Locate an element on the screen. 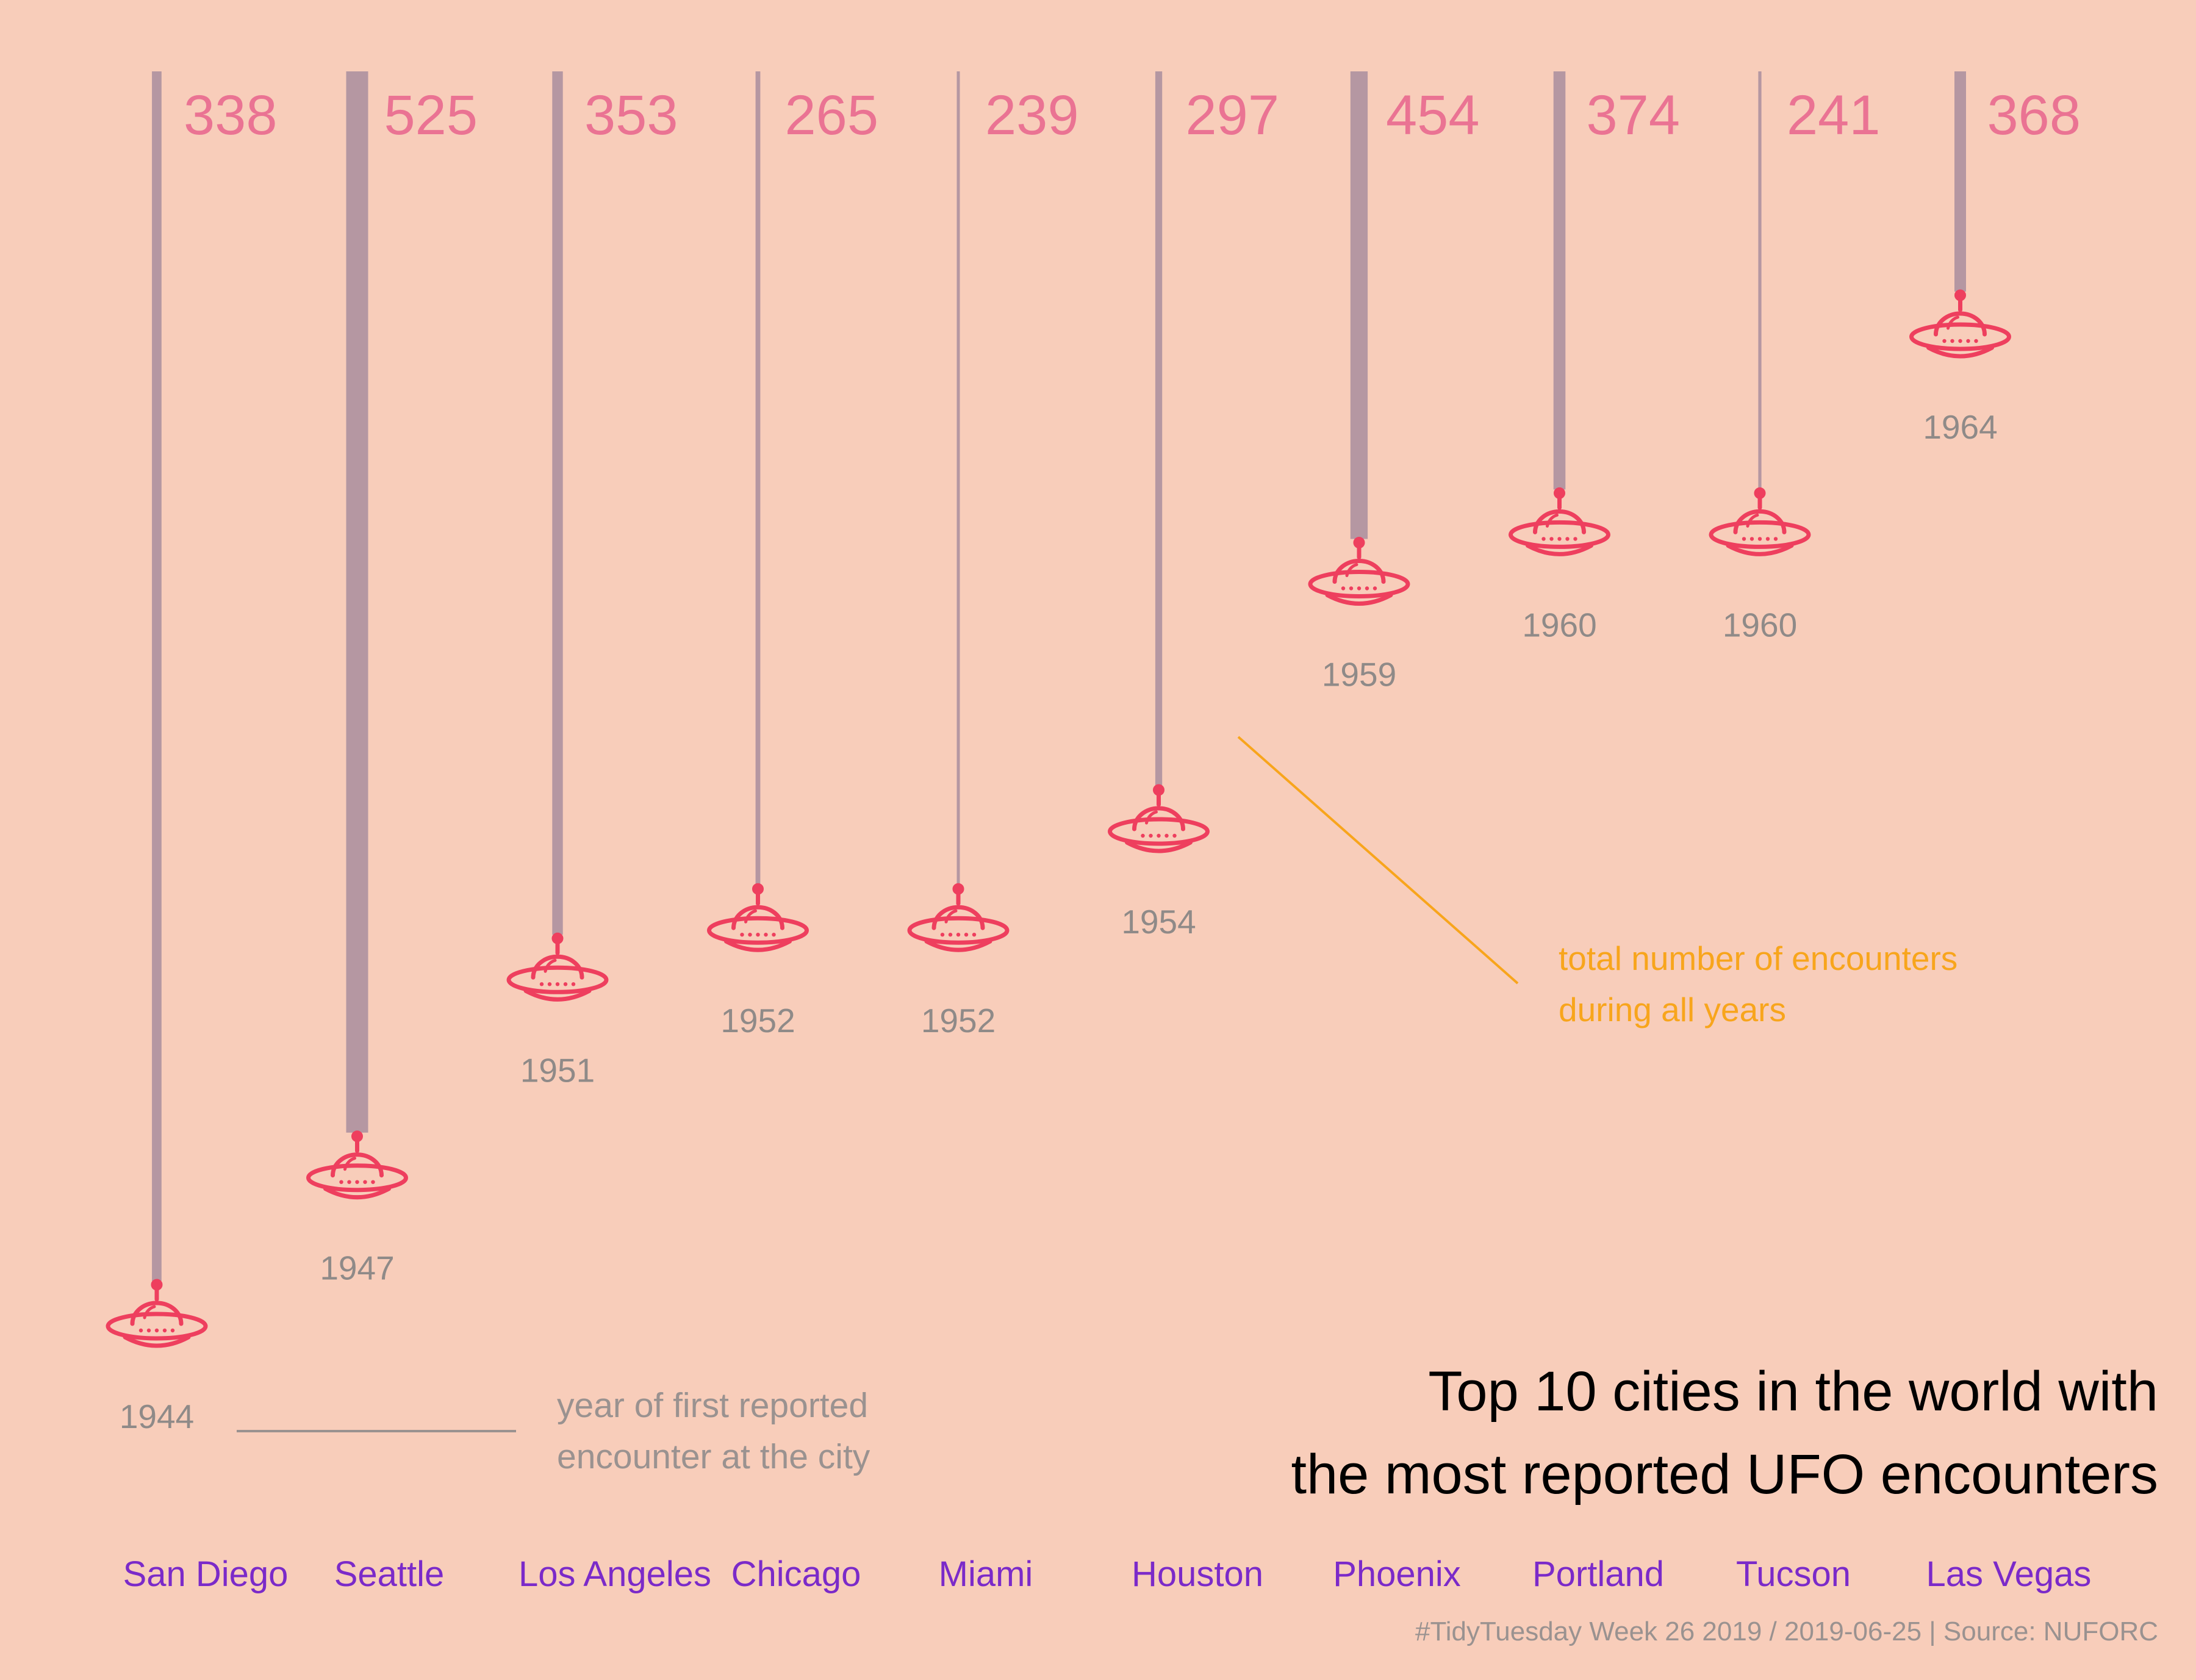  count-note-leader-line is located at coordinates (1378, 860).